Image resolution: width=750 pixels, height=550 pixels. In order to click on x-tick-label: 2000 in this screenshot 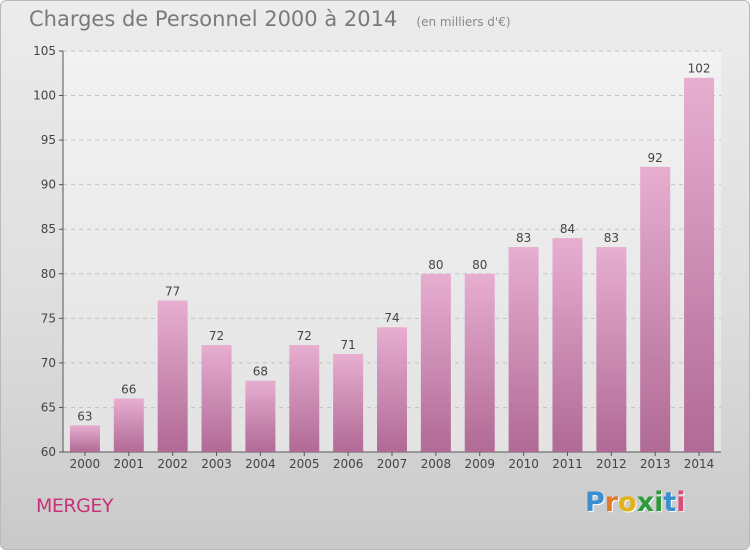, I will do `click(85, 464)`.